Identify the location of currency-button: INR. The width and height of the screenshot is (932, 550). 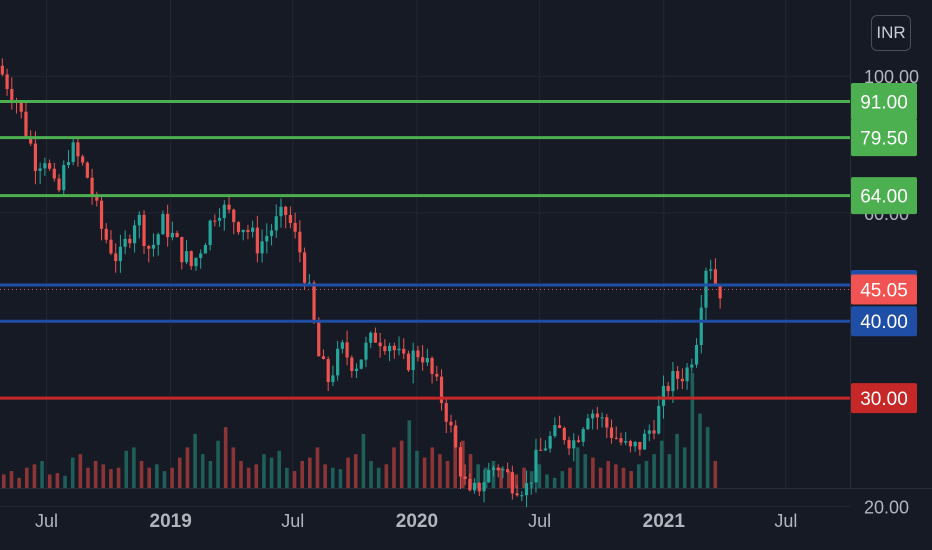
(891, 33).